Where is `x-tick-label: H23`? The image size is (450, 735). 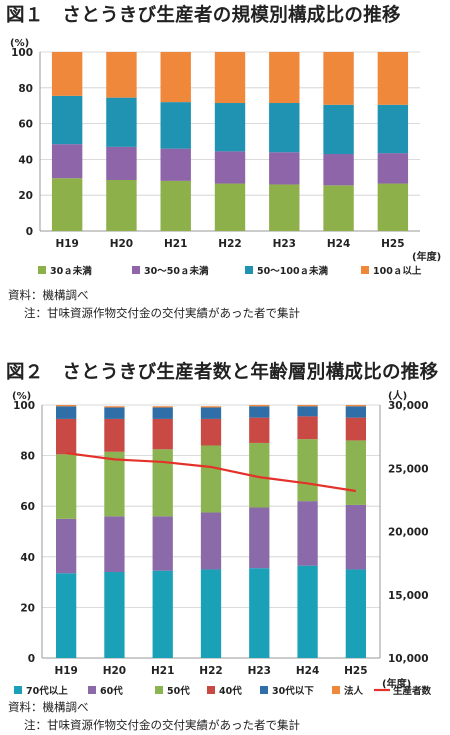 x-tick-label: H23 is located at coordinates (284, 244).